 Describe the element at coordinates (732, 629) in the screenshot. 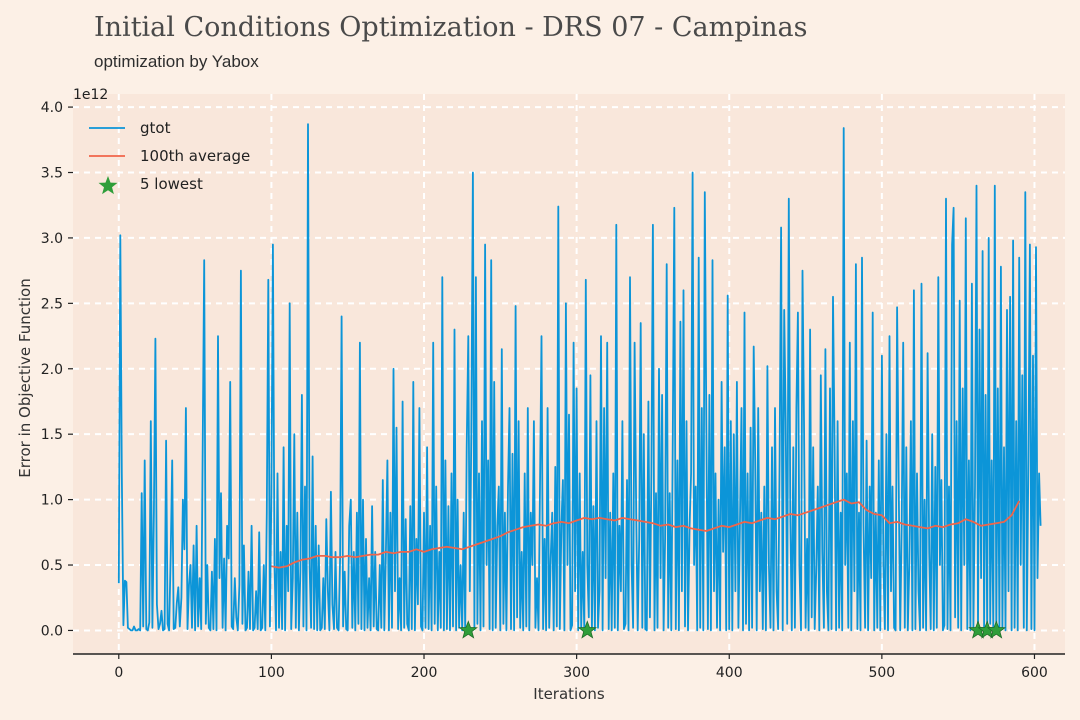

I see `series-5-lowest` at that location.